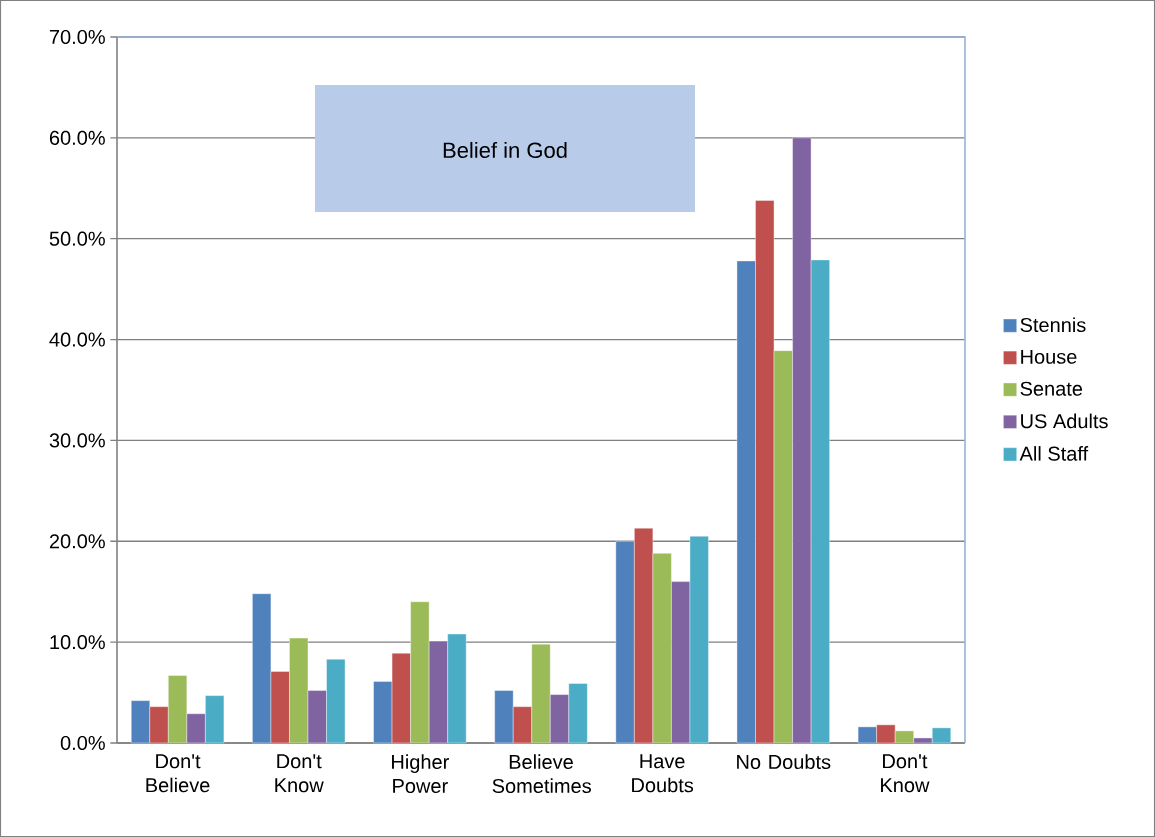  What do you see at coordinates (77, 238) in the screenshot?
I see `y-tick-label: 50.0%` at bounding box center [77, 238].